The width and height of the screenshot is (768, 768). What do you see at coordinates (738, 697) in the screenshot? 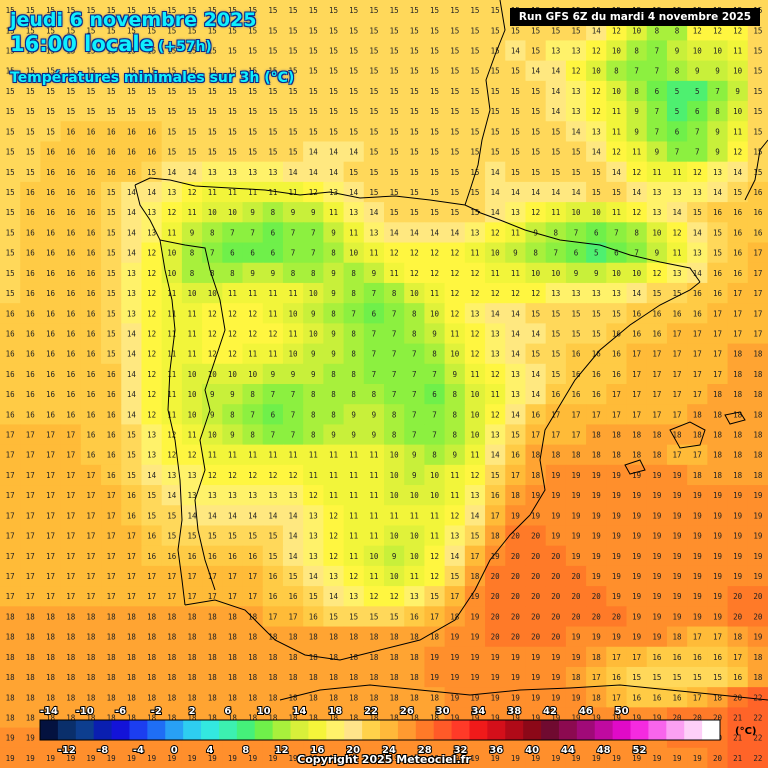
I see `temperature-value: 20` at bounding box center [738, 697].